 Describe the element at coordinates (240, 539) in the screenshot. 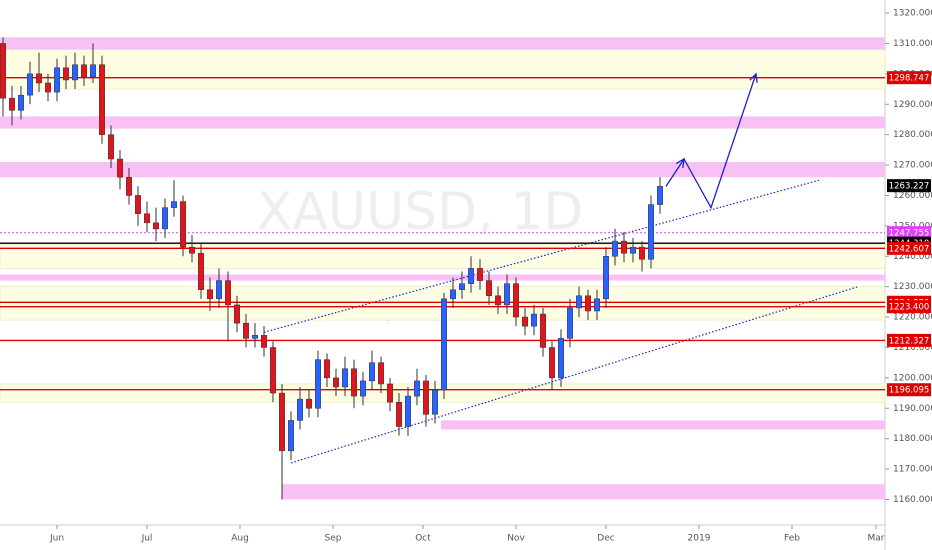

I see `x-tick-label: Aug` at that location.